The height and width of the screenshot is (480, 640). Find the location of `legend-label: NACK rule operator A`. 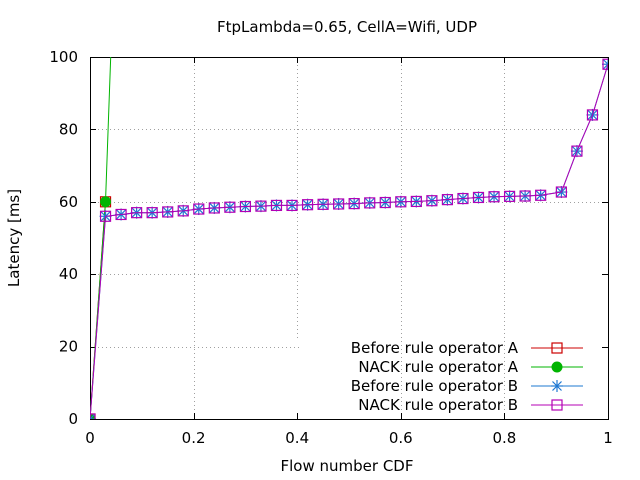

legend-label: NACK rule operator A is located at coordinates (438, 367).